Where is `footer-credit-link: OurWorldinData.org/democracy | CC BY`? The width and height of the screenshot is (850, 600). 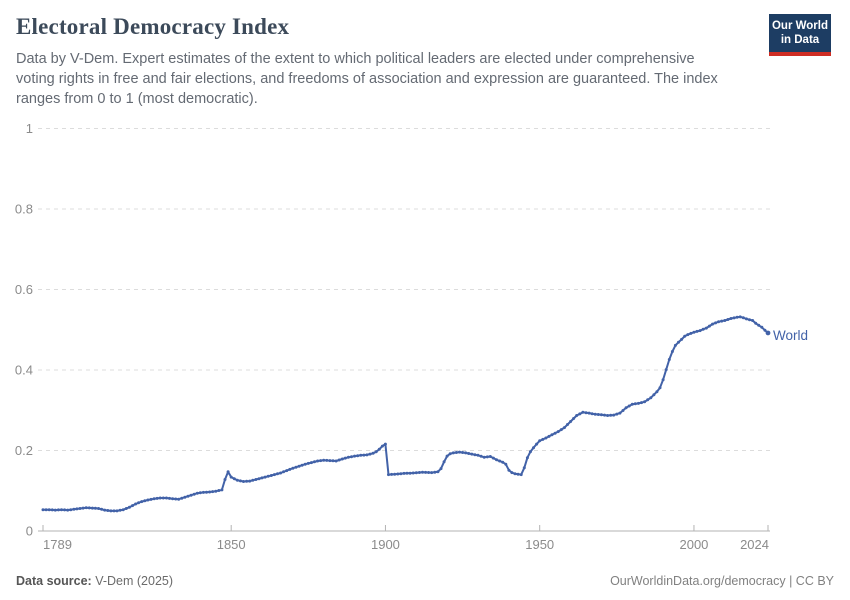
footer-credit-link: OurWorldinData.org/democracy | CC BY is located at coordinates (722, 581).